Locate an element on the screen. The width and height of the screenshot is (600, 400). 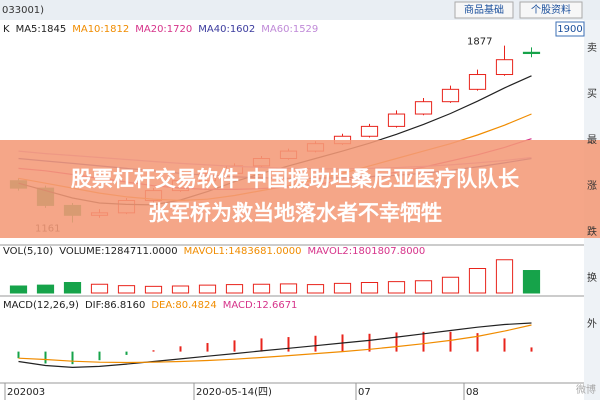
legend-entry: MACD:12.6671 is located at coordinates (260, 305).